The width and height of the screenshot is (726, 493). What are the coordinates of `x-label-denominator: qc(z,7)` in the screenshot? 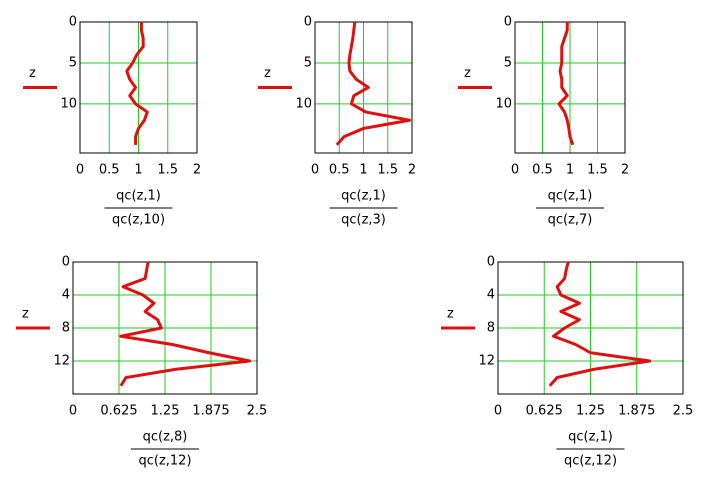 It's located at (570, 220).